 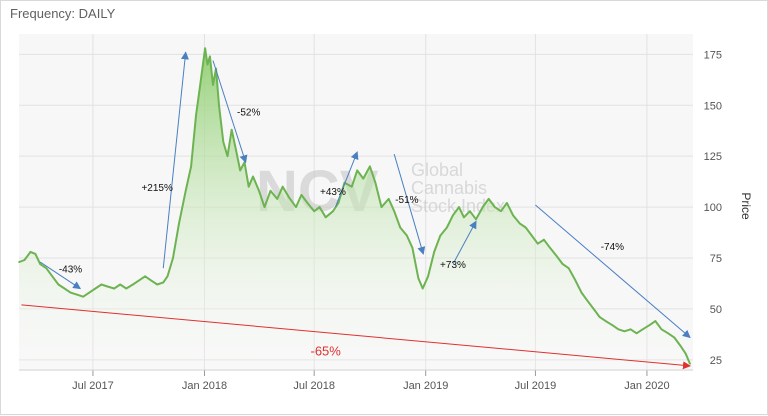 What do you see at coordinates (333, 192) in the screenshot?
I see `annotation-label: +43%` at bounding box center [333, 192].